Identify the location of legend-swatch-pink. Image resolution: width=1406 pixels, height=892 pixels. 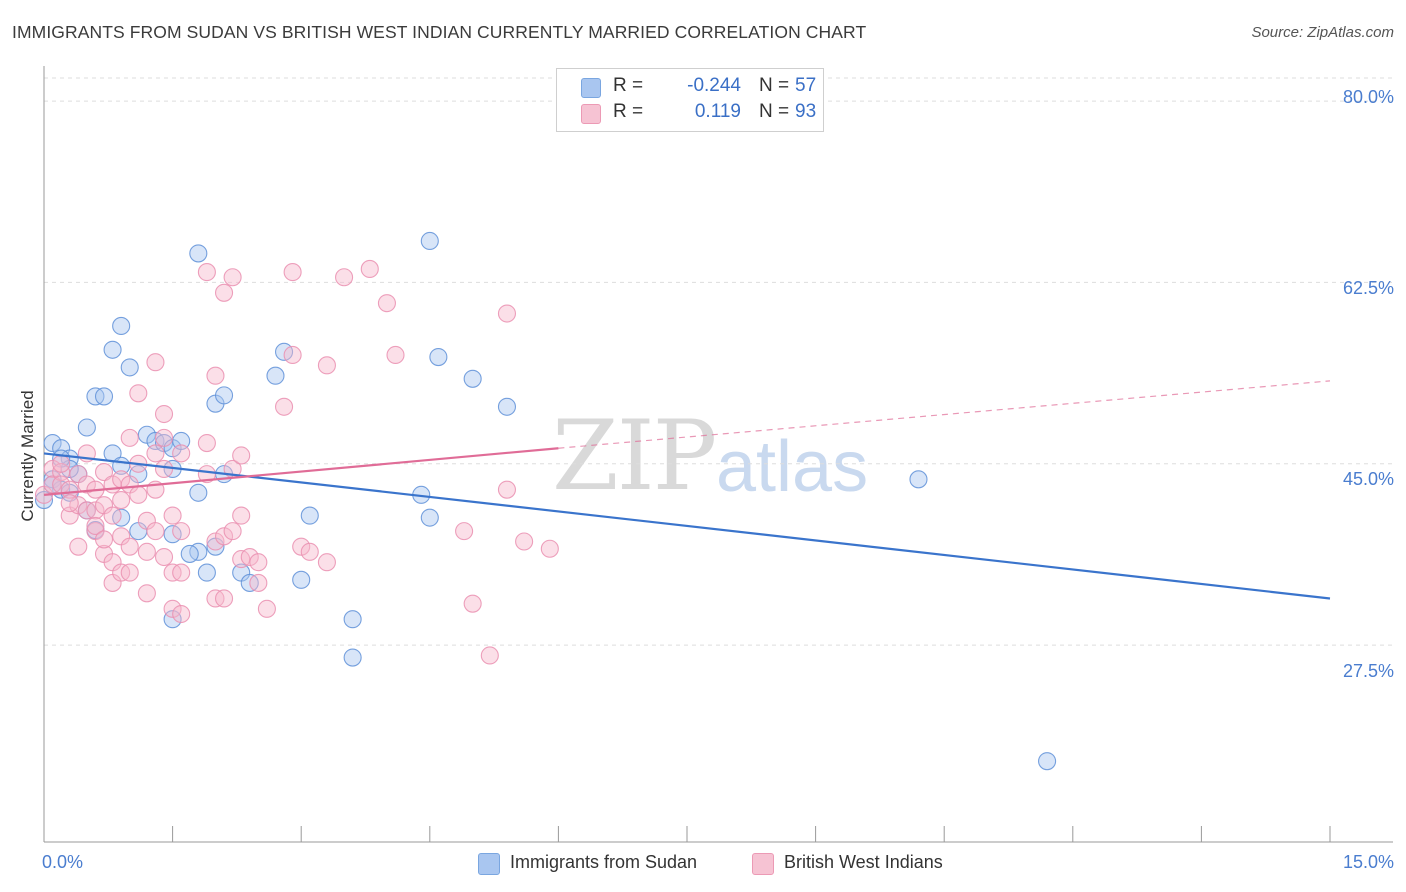
(763, 864).